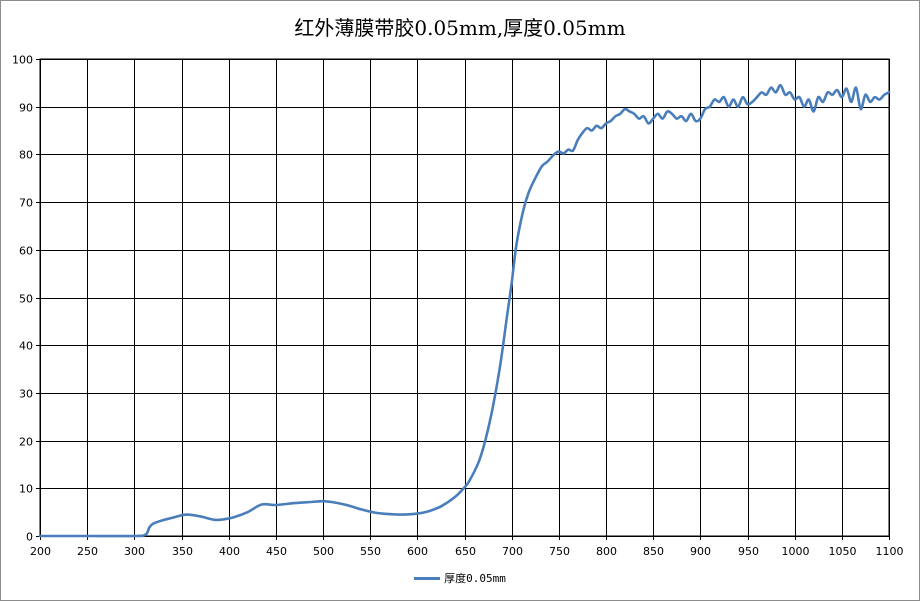 This screenshot has width=920, height=601. Describe the element at coordinates (182, 551) in the screenshot. I see `x-tick-label: 350` at that location.